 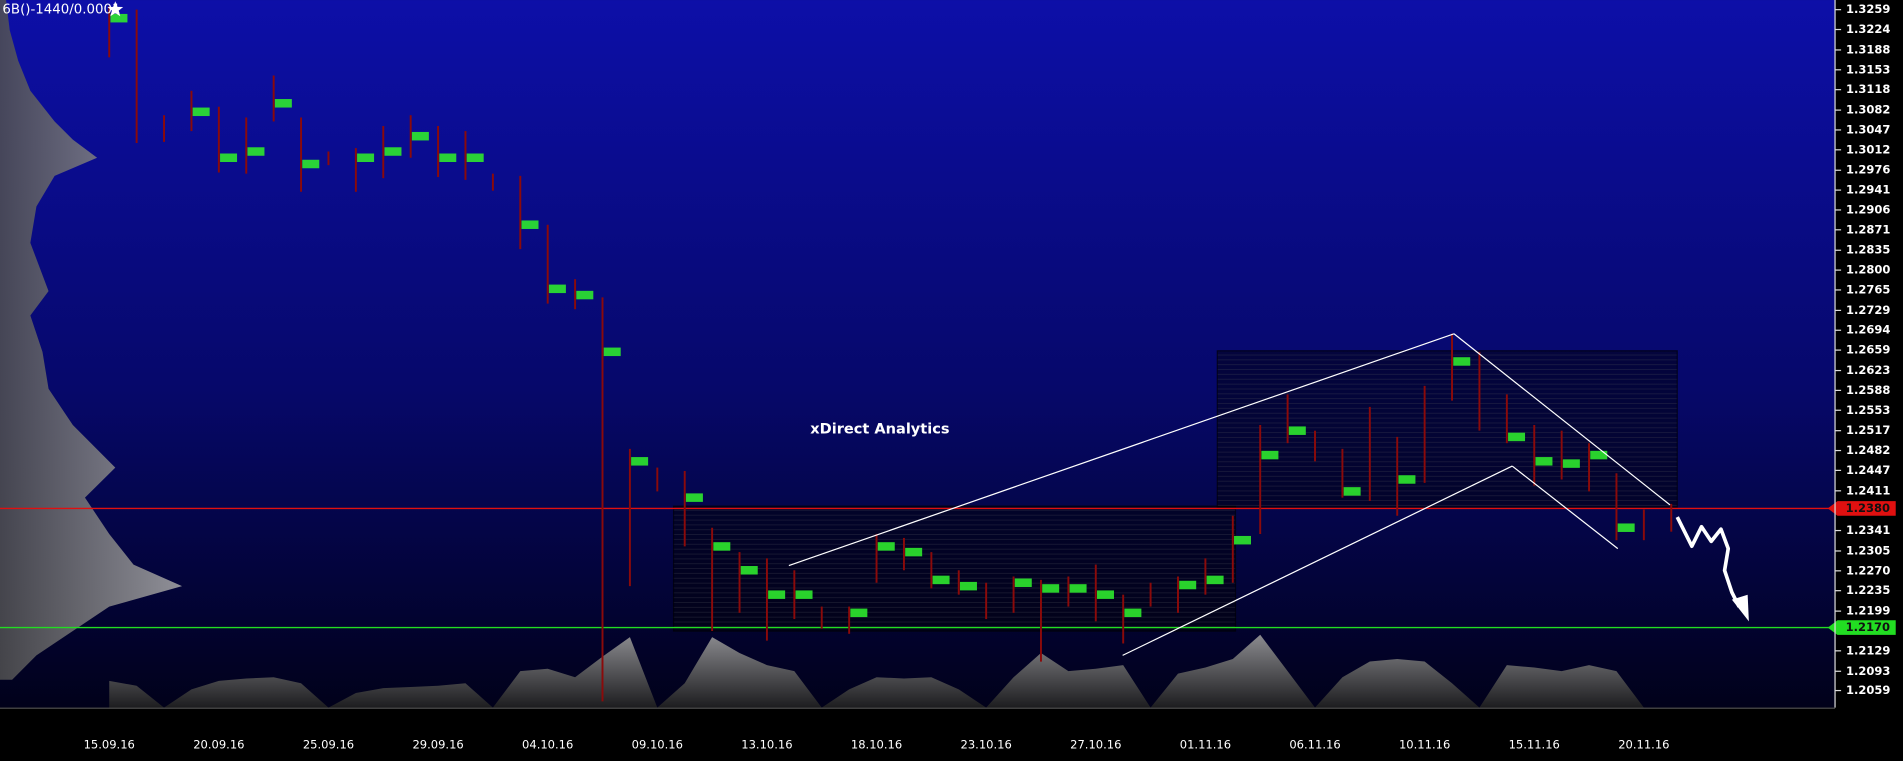 I want to click on y-tick-label: 1.2411, so click(x=1868, y=490).